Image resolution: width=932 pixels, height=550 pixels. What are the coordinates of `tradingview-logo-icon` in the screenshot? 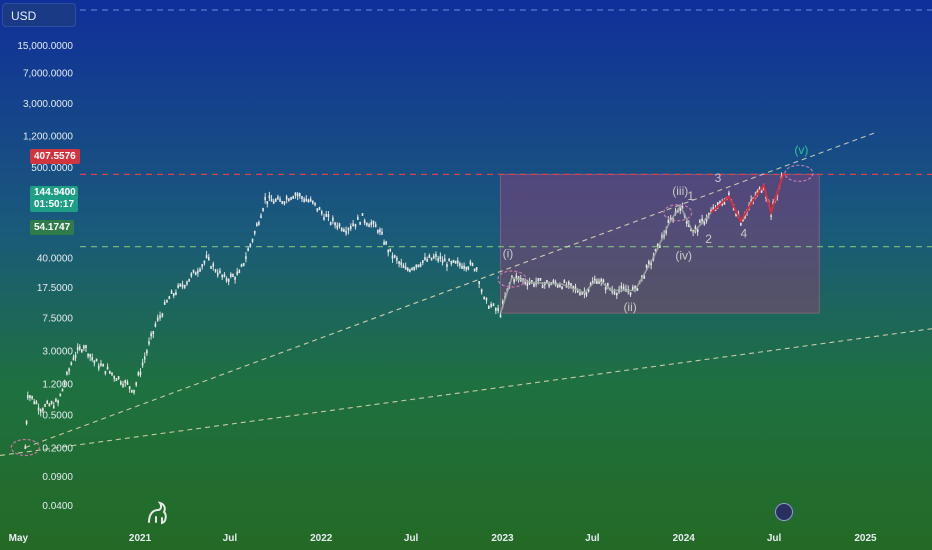 It's located at (157, 513).